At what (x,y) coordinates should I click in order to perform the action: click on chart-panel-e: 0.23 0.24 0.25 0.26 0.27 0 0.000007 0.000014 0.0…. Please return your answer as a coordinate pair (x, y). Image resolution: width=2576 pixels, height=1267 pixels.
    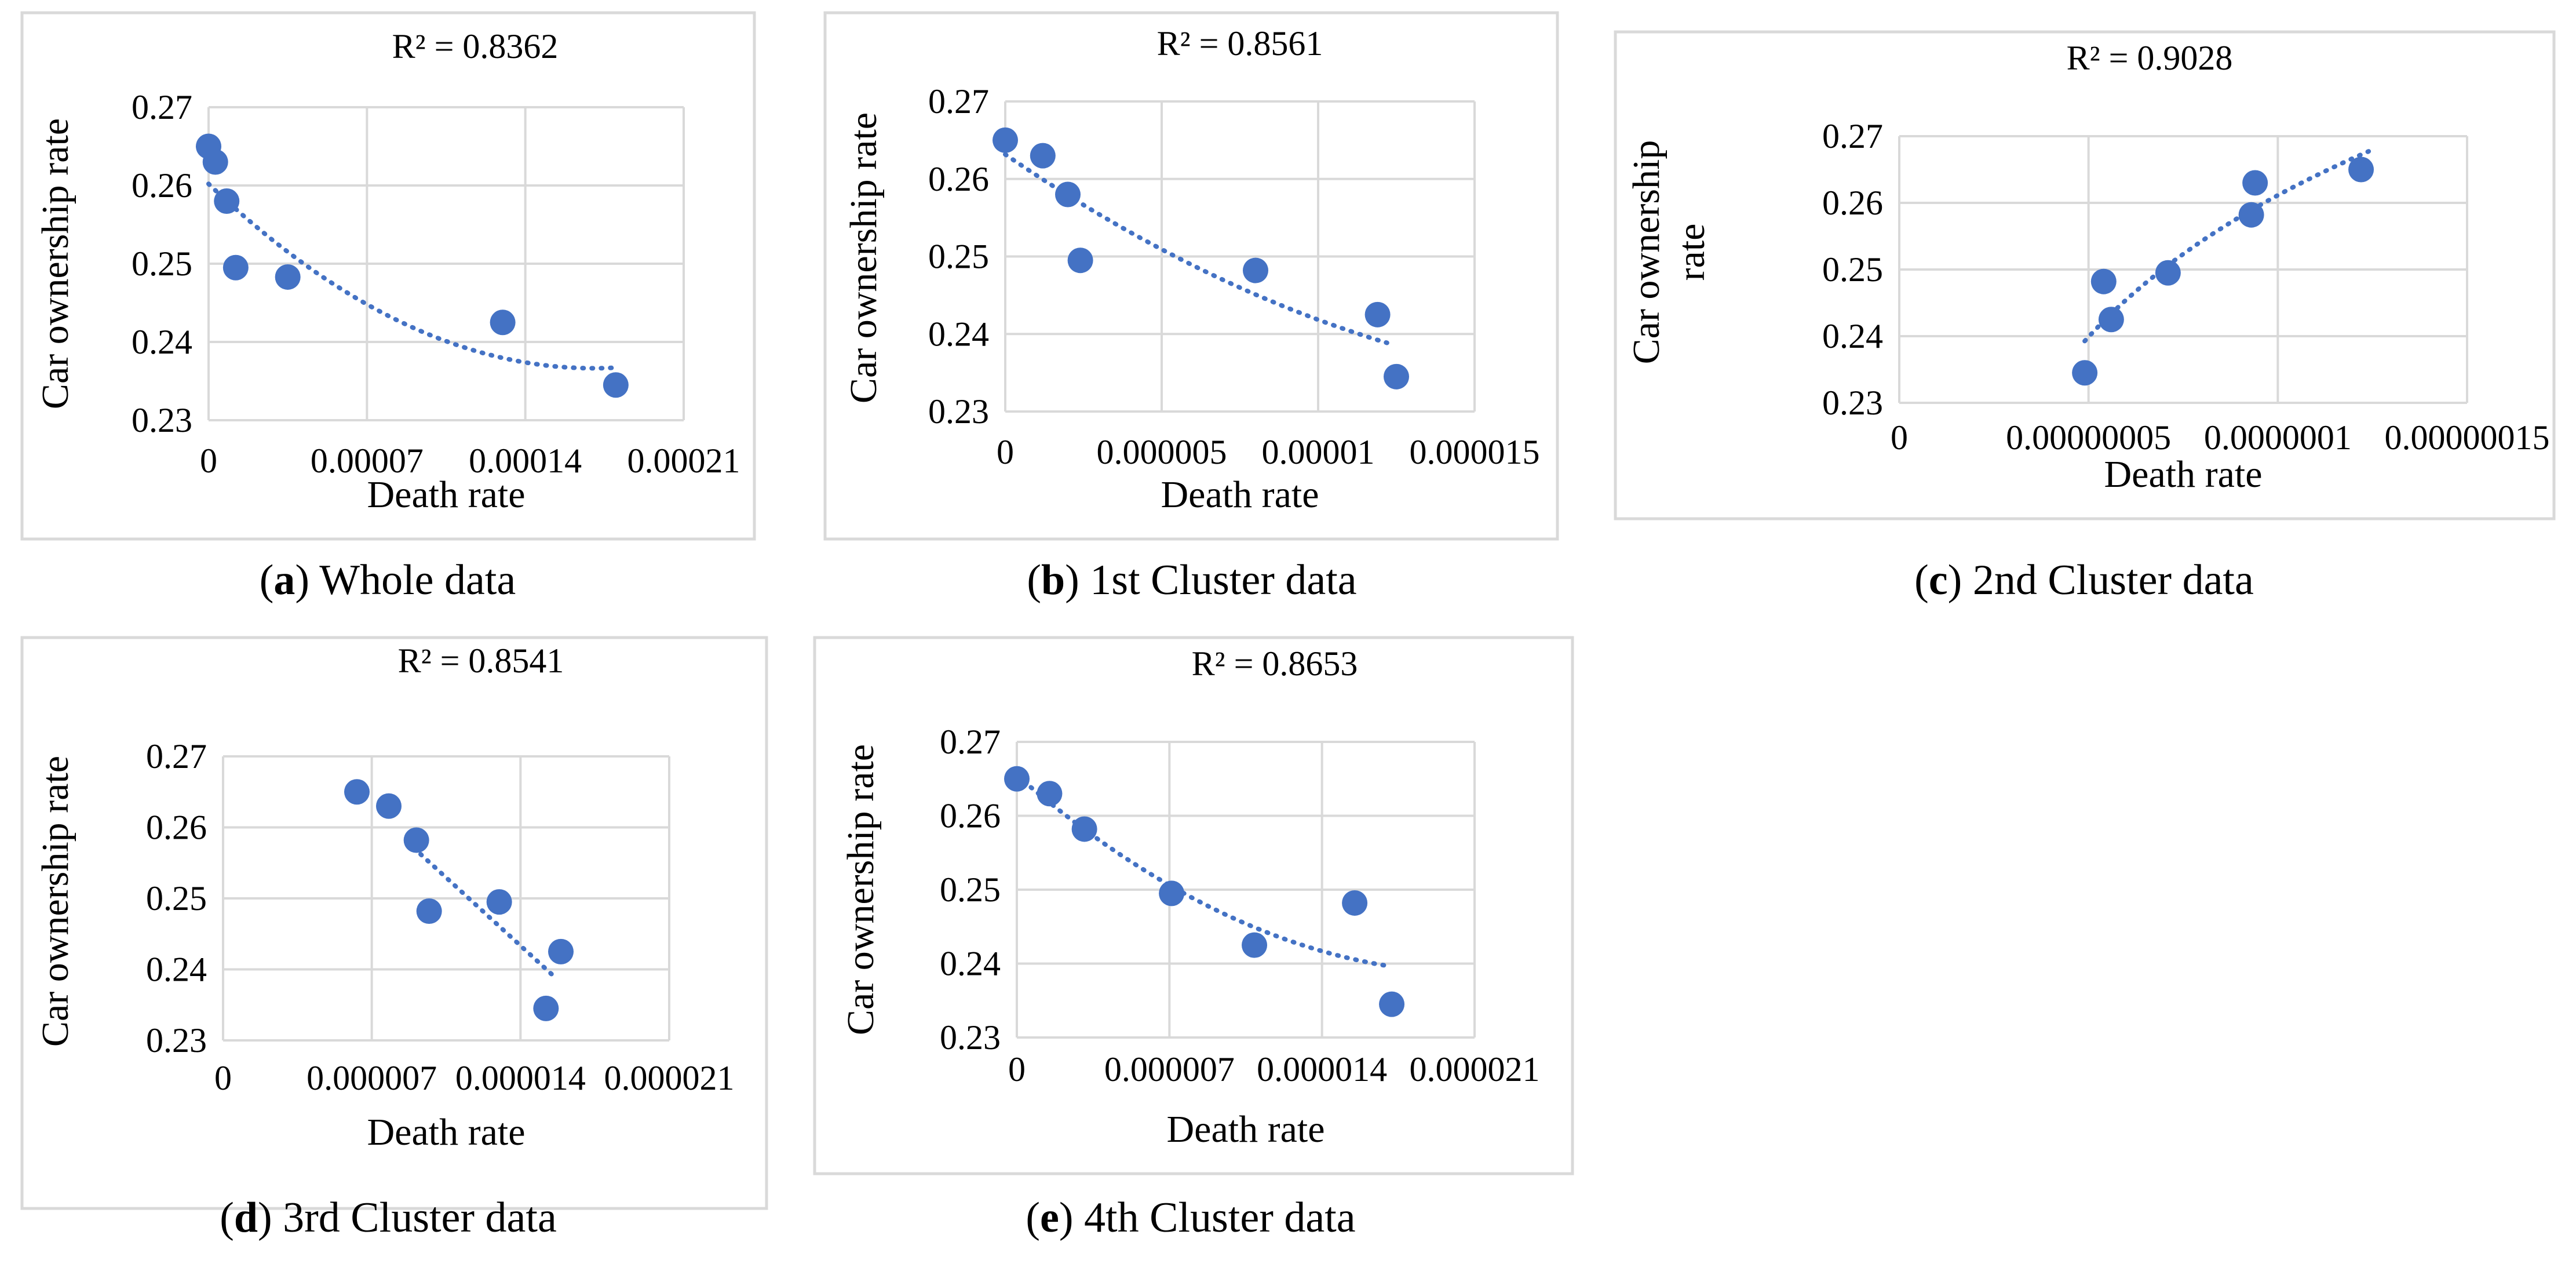
    Looking at the image, I should click on (1193, 938).